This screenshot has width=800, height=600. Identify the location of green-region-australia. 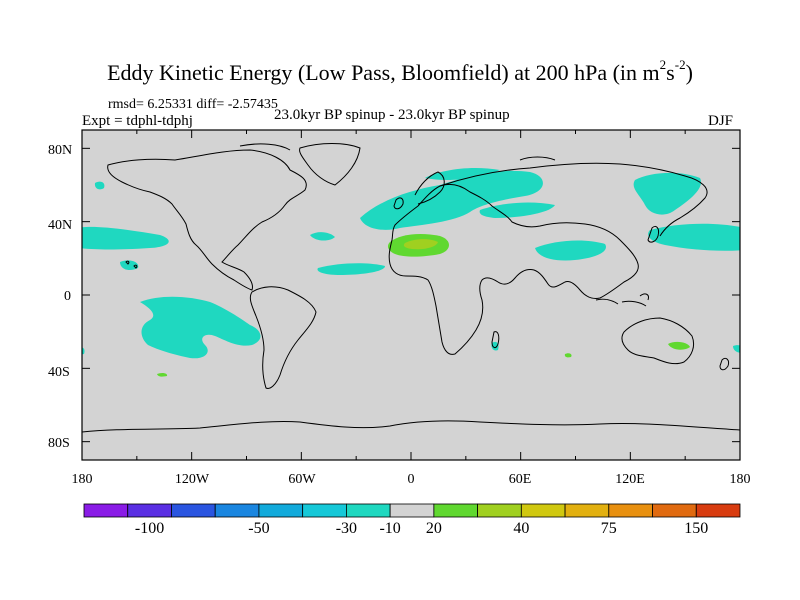
(679, 345).